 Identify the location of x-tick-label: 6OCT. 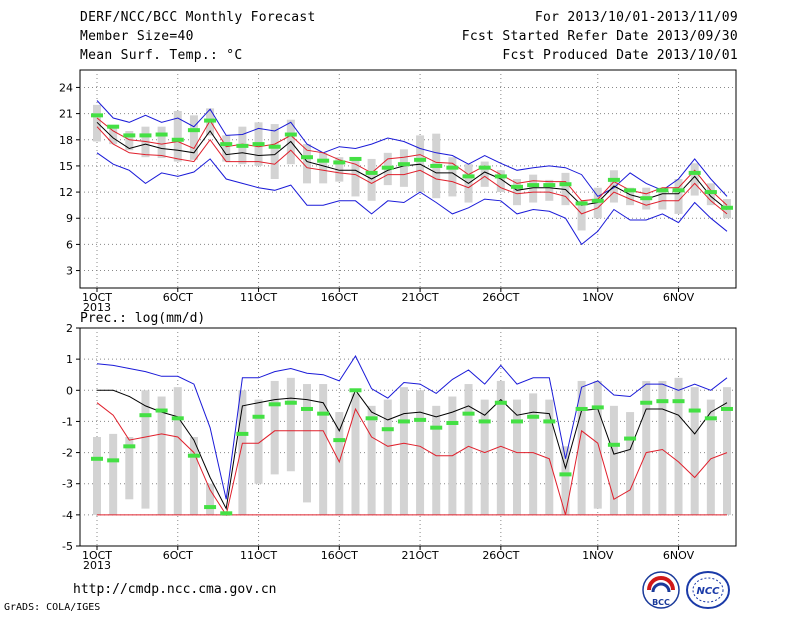
(178, 297).